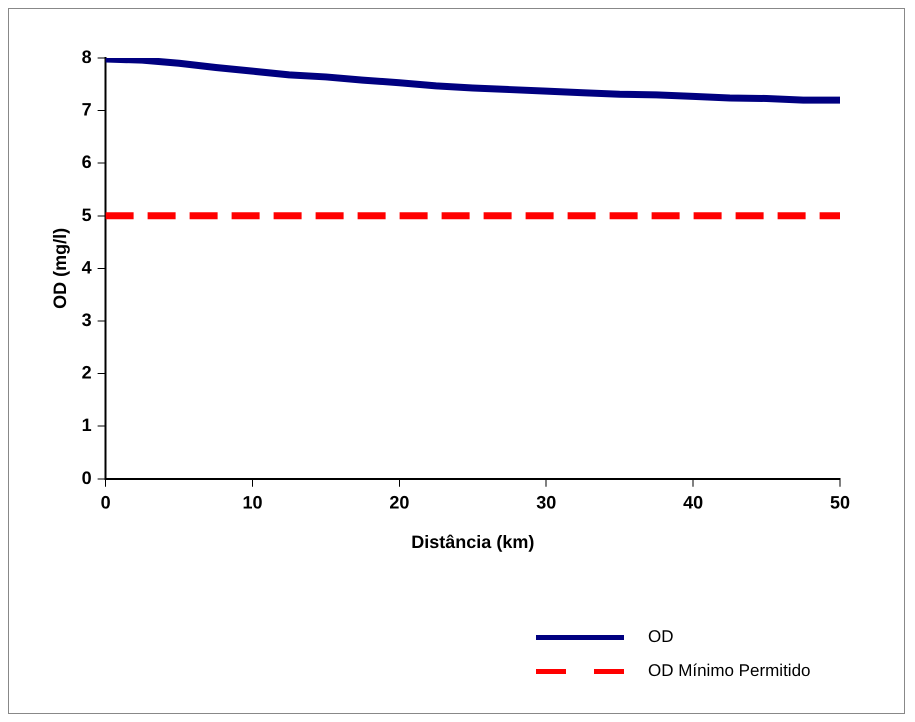  I want to click on x-tick-label: 20, so click(399, 502).